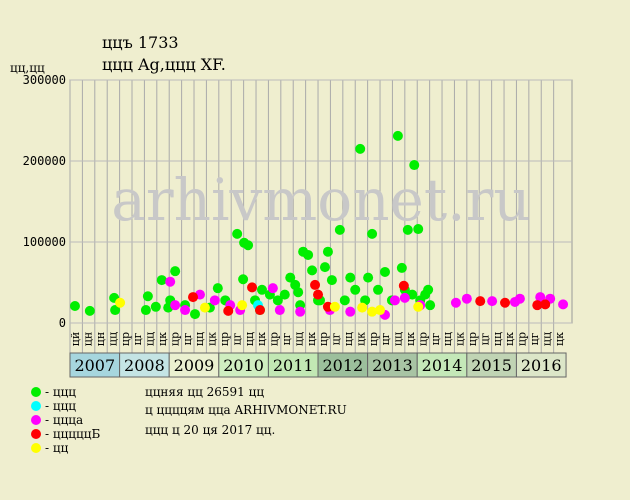  What do you see at coordinates (44, 161) in the screenshot?
I see `y-tick-label: 200000` at bounding box center [44, 161].